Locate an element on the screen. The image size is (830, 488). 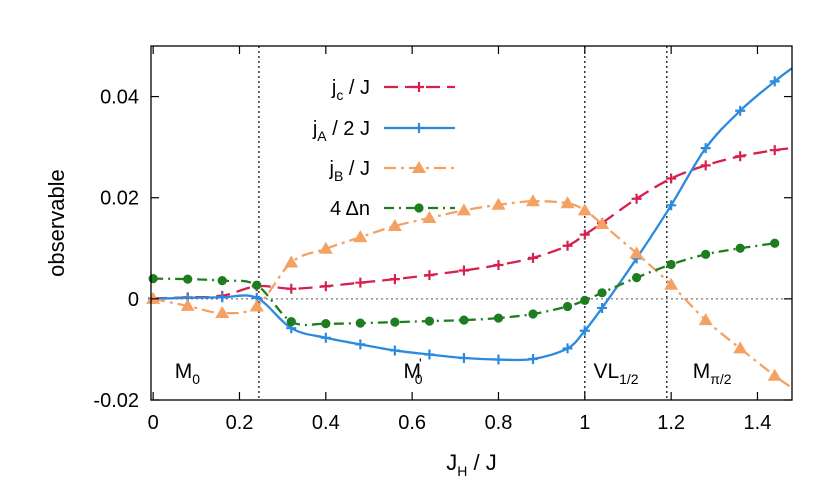
legend-label: 4 Δn is located at coordinates (350, 209).